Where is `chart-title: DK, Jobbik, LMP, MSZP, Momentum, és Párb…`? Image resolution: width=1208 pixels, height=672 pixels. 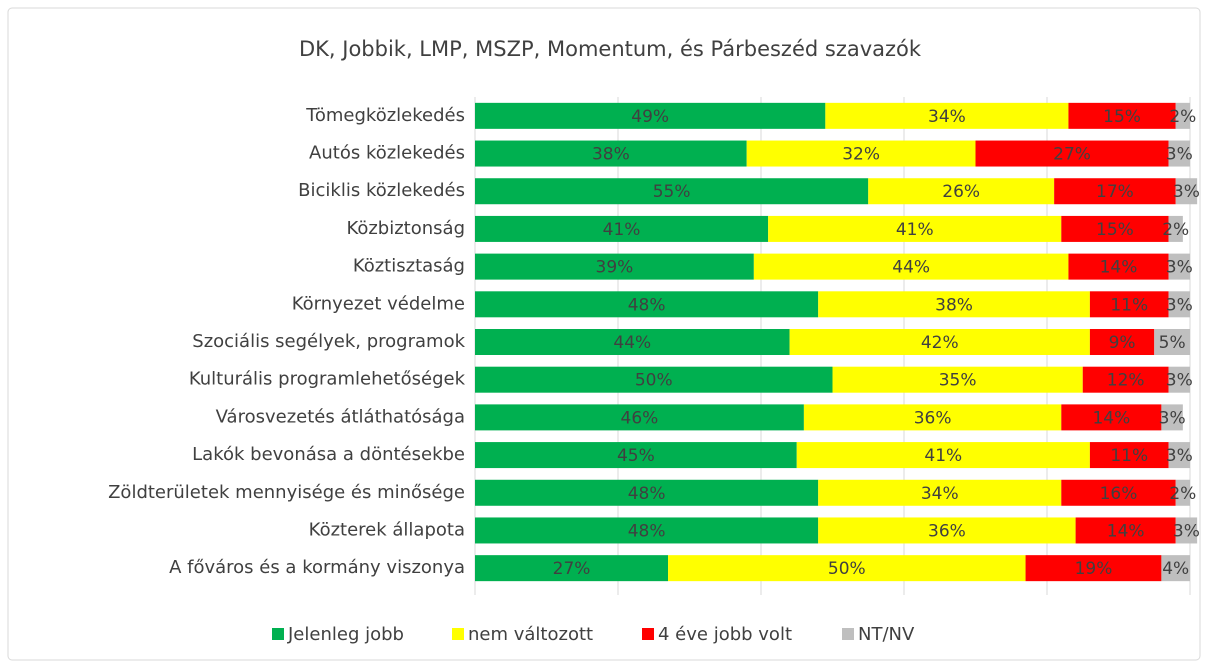
chart-title: DK, Jobbik, LMP, MSZP, Momentum, és Párb… is located at coordinates (610, 49).